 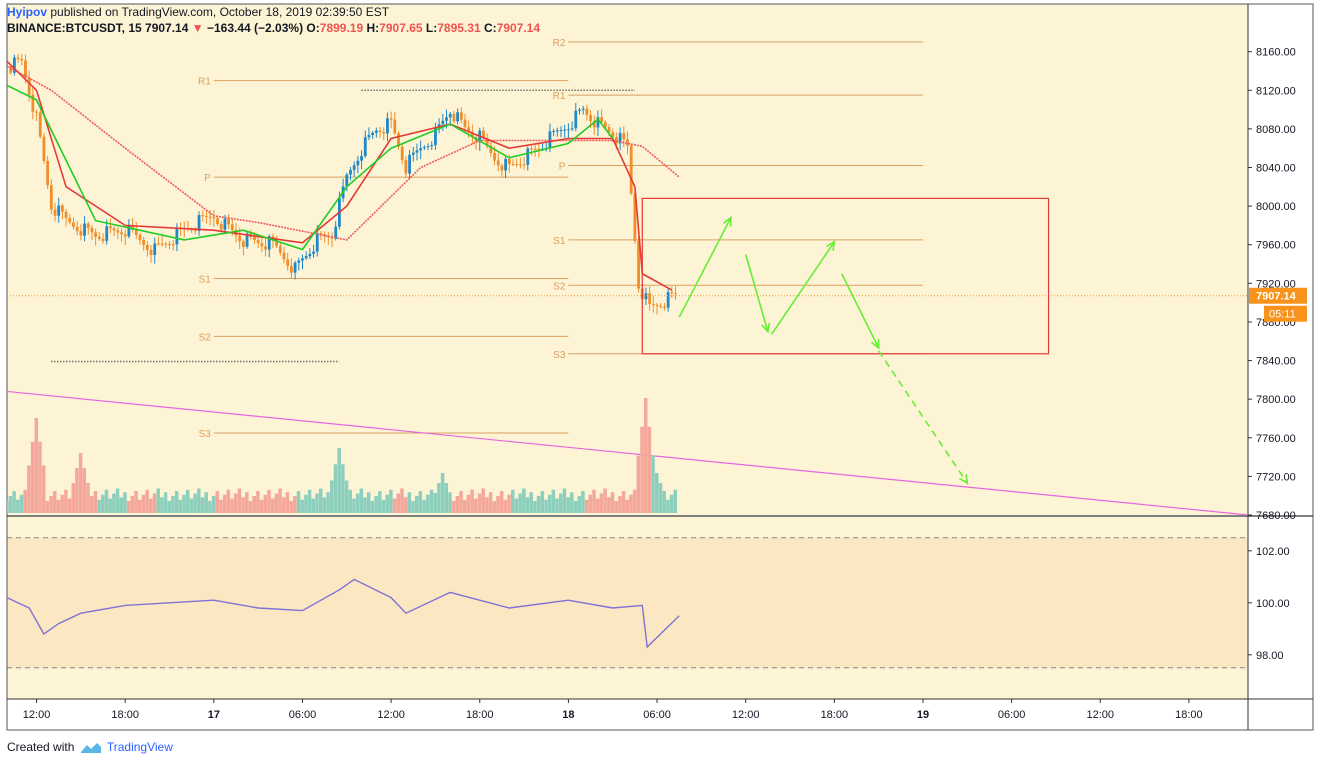 What do you see at coordinates (1270, 656) in the screenshot?
I see `rsi-tick-label: 98.00` at bounding box center [1270, 656].